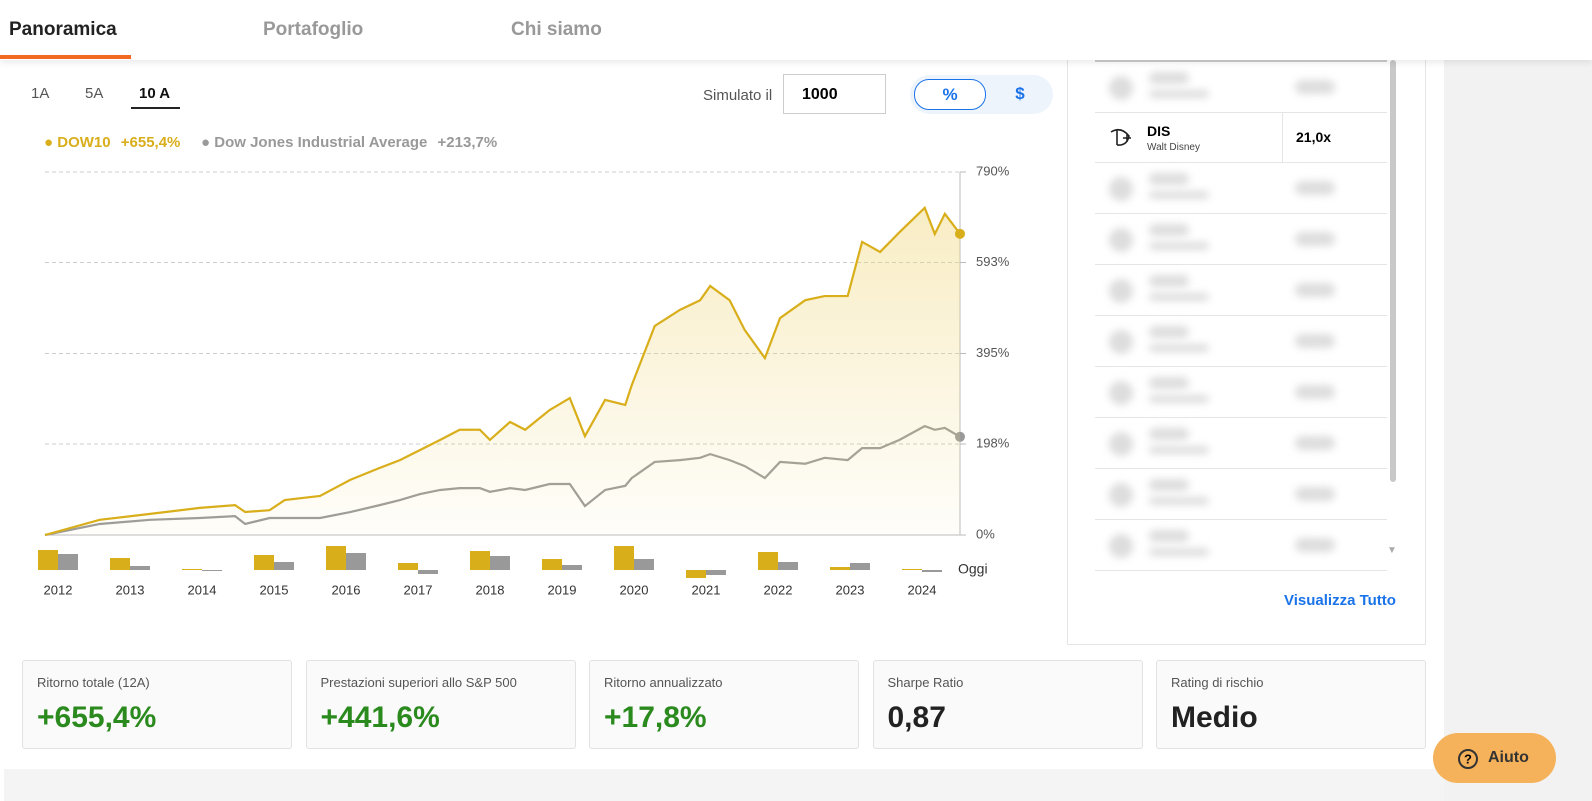 The image size is (1592, 801). I want to click on tab: Panoramica, so click(63, 29).